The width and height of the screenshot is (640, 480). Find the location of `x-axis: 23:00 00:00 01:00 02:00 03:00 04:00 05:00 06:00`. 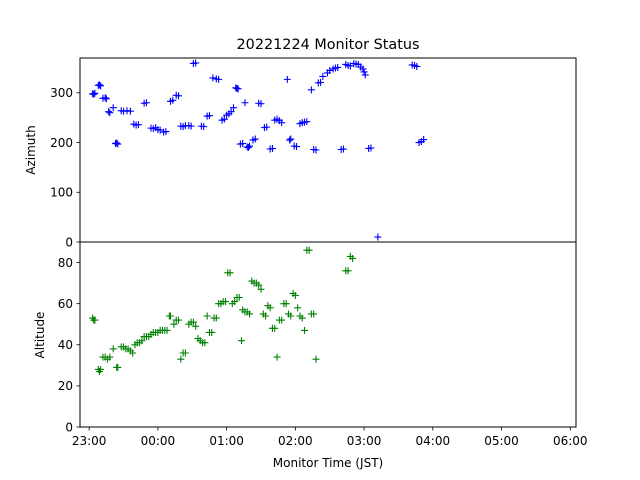

x-axis: 23:00 00:00 01:00 02:00 03:00 04:00 05:00 06:00 is located at coordinates (330, 437).